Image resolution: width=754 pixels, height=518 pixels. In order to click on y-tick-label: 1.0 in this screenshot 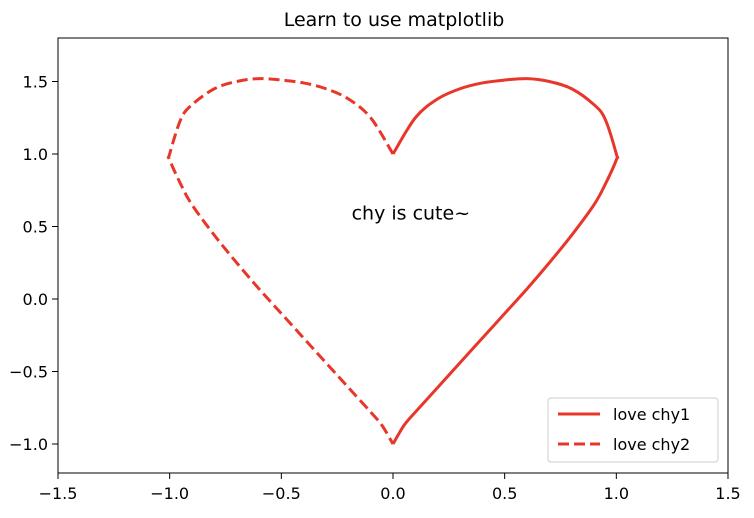, I will do `click(35, 154)`.